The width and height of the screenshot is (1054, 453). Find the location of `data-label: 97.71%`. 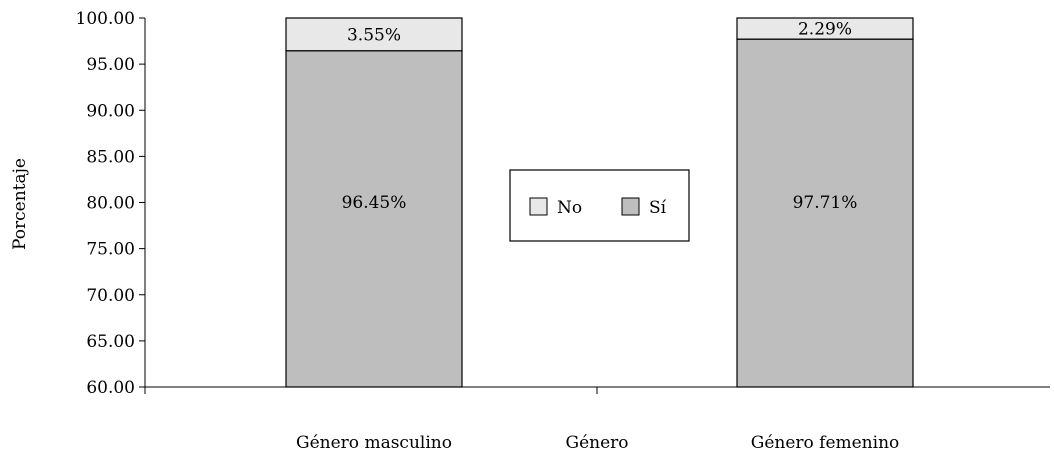

data-label: 97.71% is located at coordinates (825, 203).